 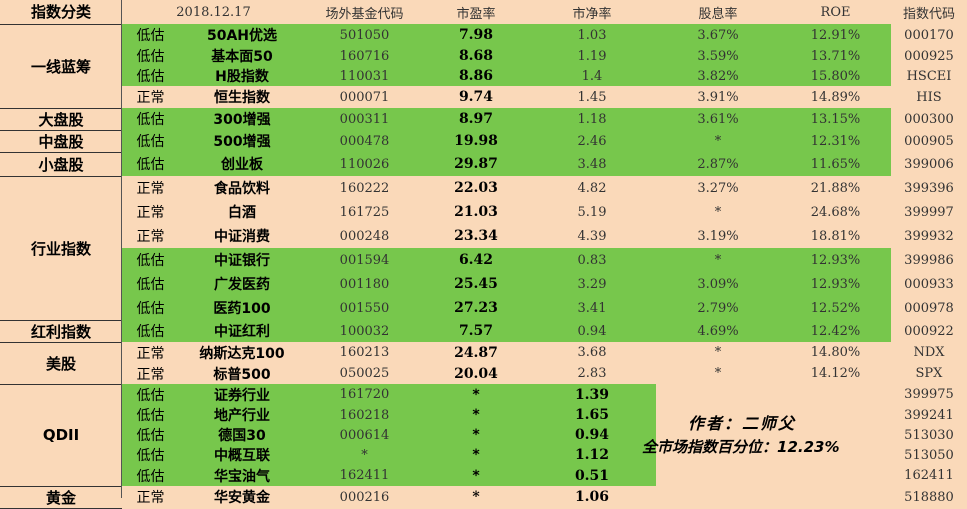 I want to click on pb-cell: 1.18, so click(x=592, y=119).